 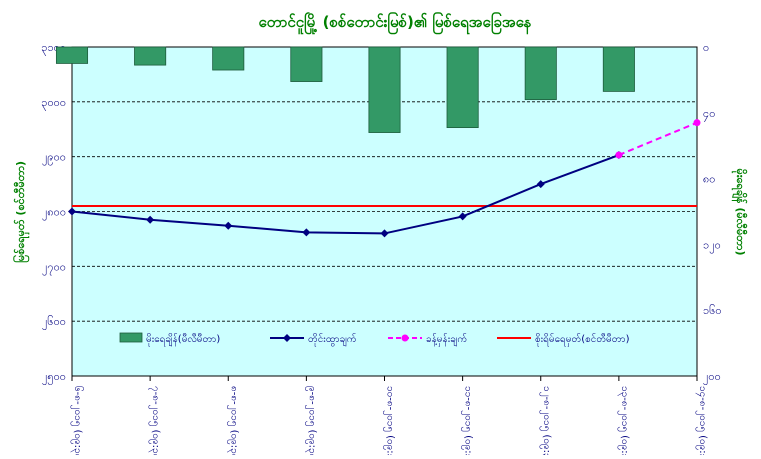 I want to click on y-tick-label-left: ၂၅၀၀, so click(x=54, y=377).